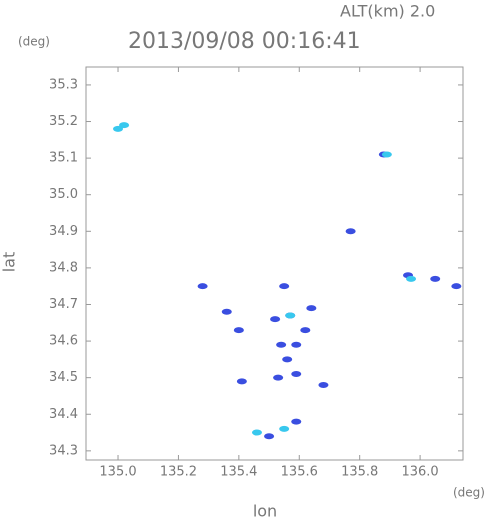 The height and width of the screenshot is (525, 491). What do you see at coordinates (238, 472) in the screenshot?
I see `x-tick-label: 135.4` at bounding box center [238, 472].